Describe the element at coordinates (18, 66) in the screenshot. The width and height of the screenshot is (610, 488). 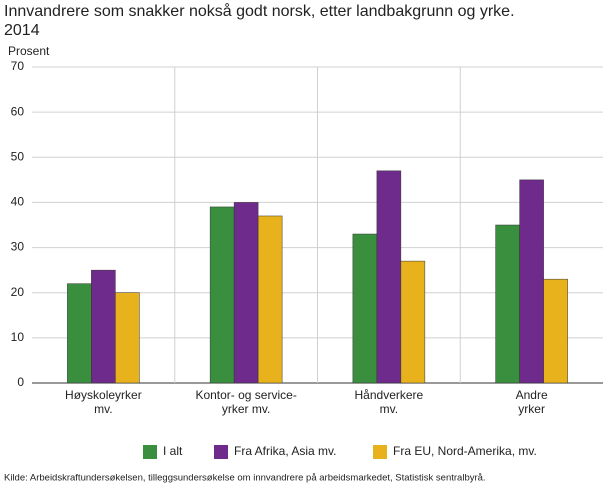
I see `y-tick-label: 70` at that location.